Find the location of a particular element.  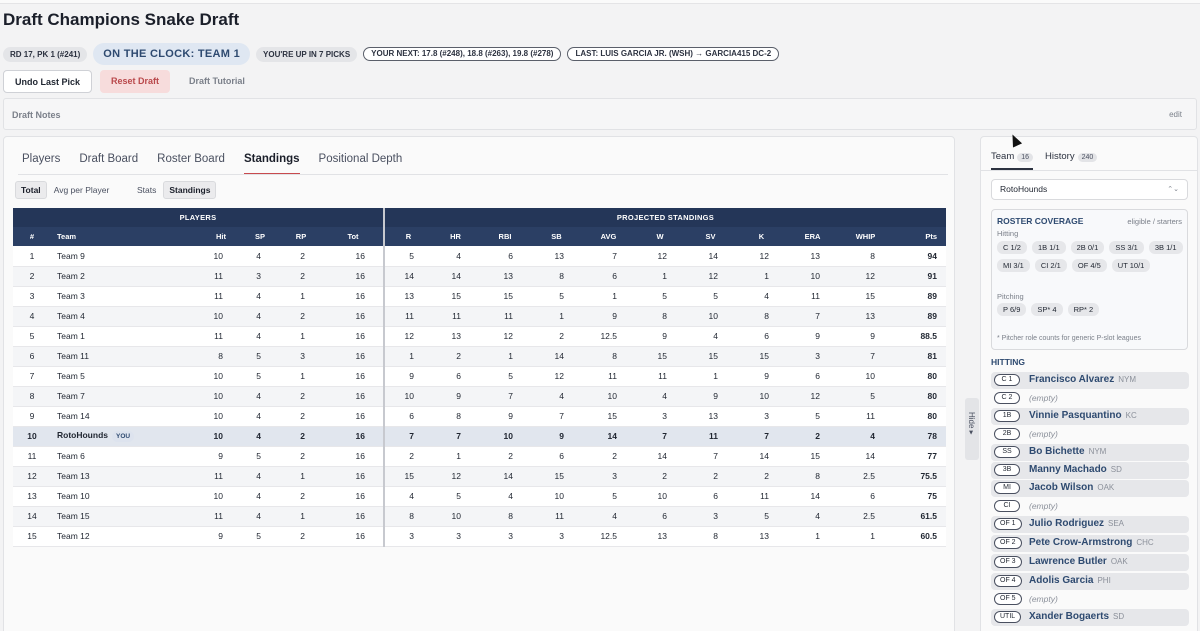

column-header: Hit is located at coordinates (221, 236).